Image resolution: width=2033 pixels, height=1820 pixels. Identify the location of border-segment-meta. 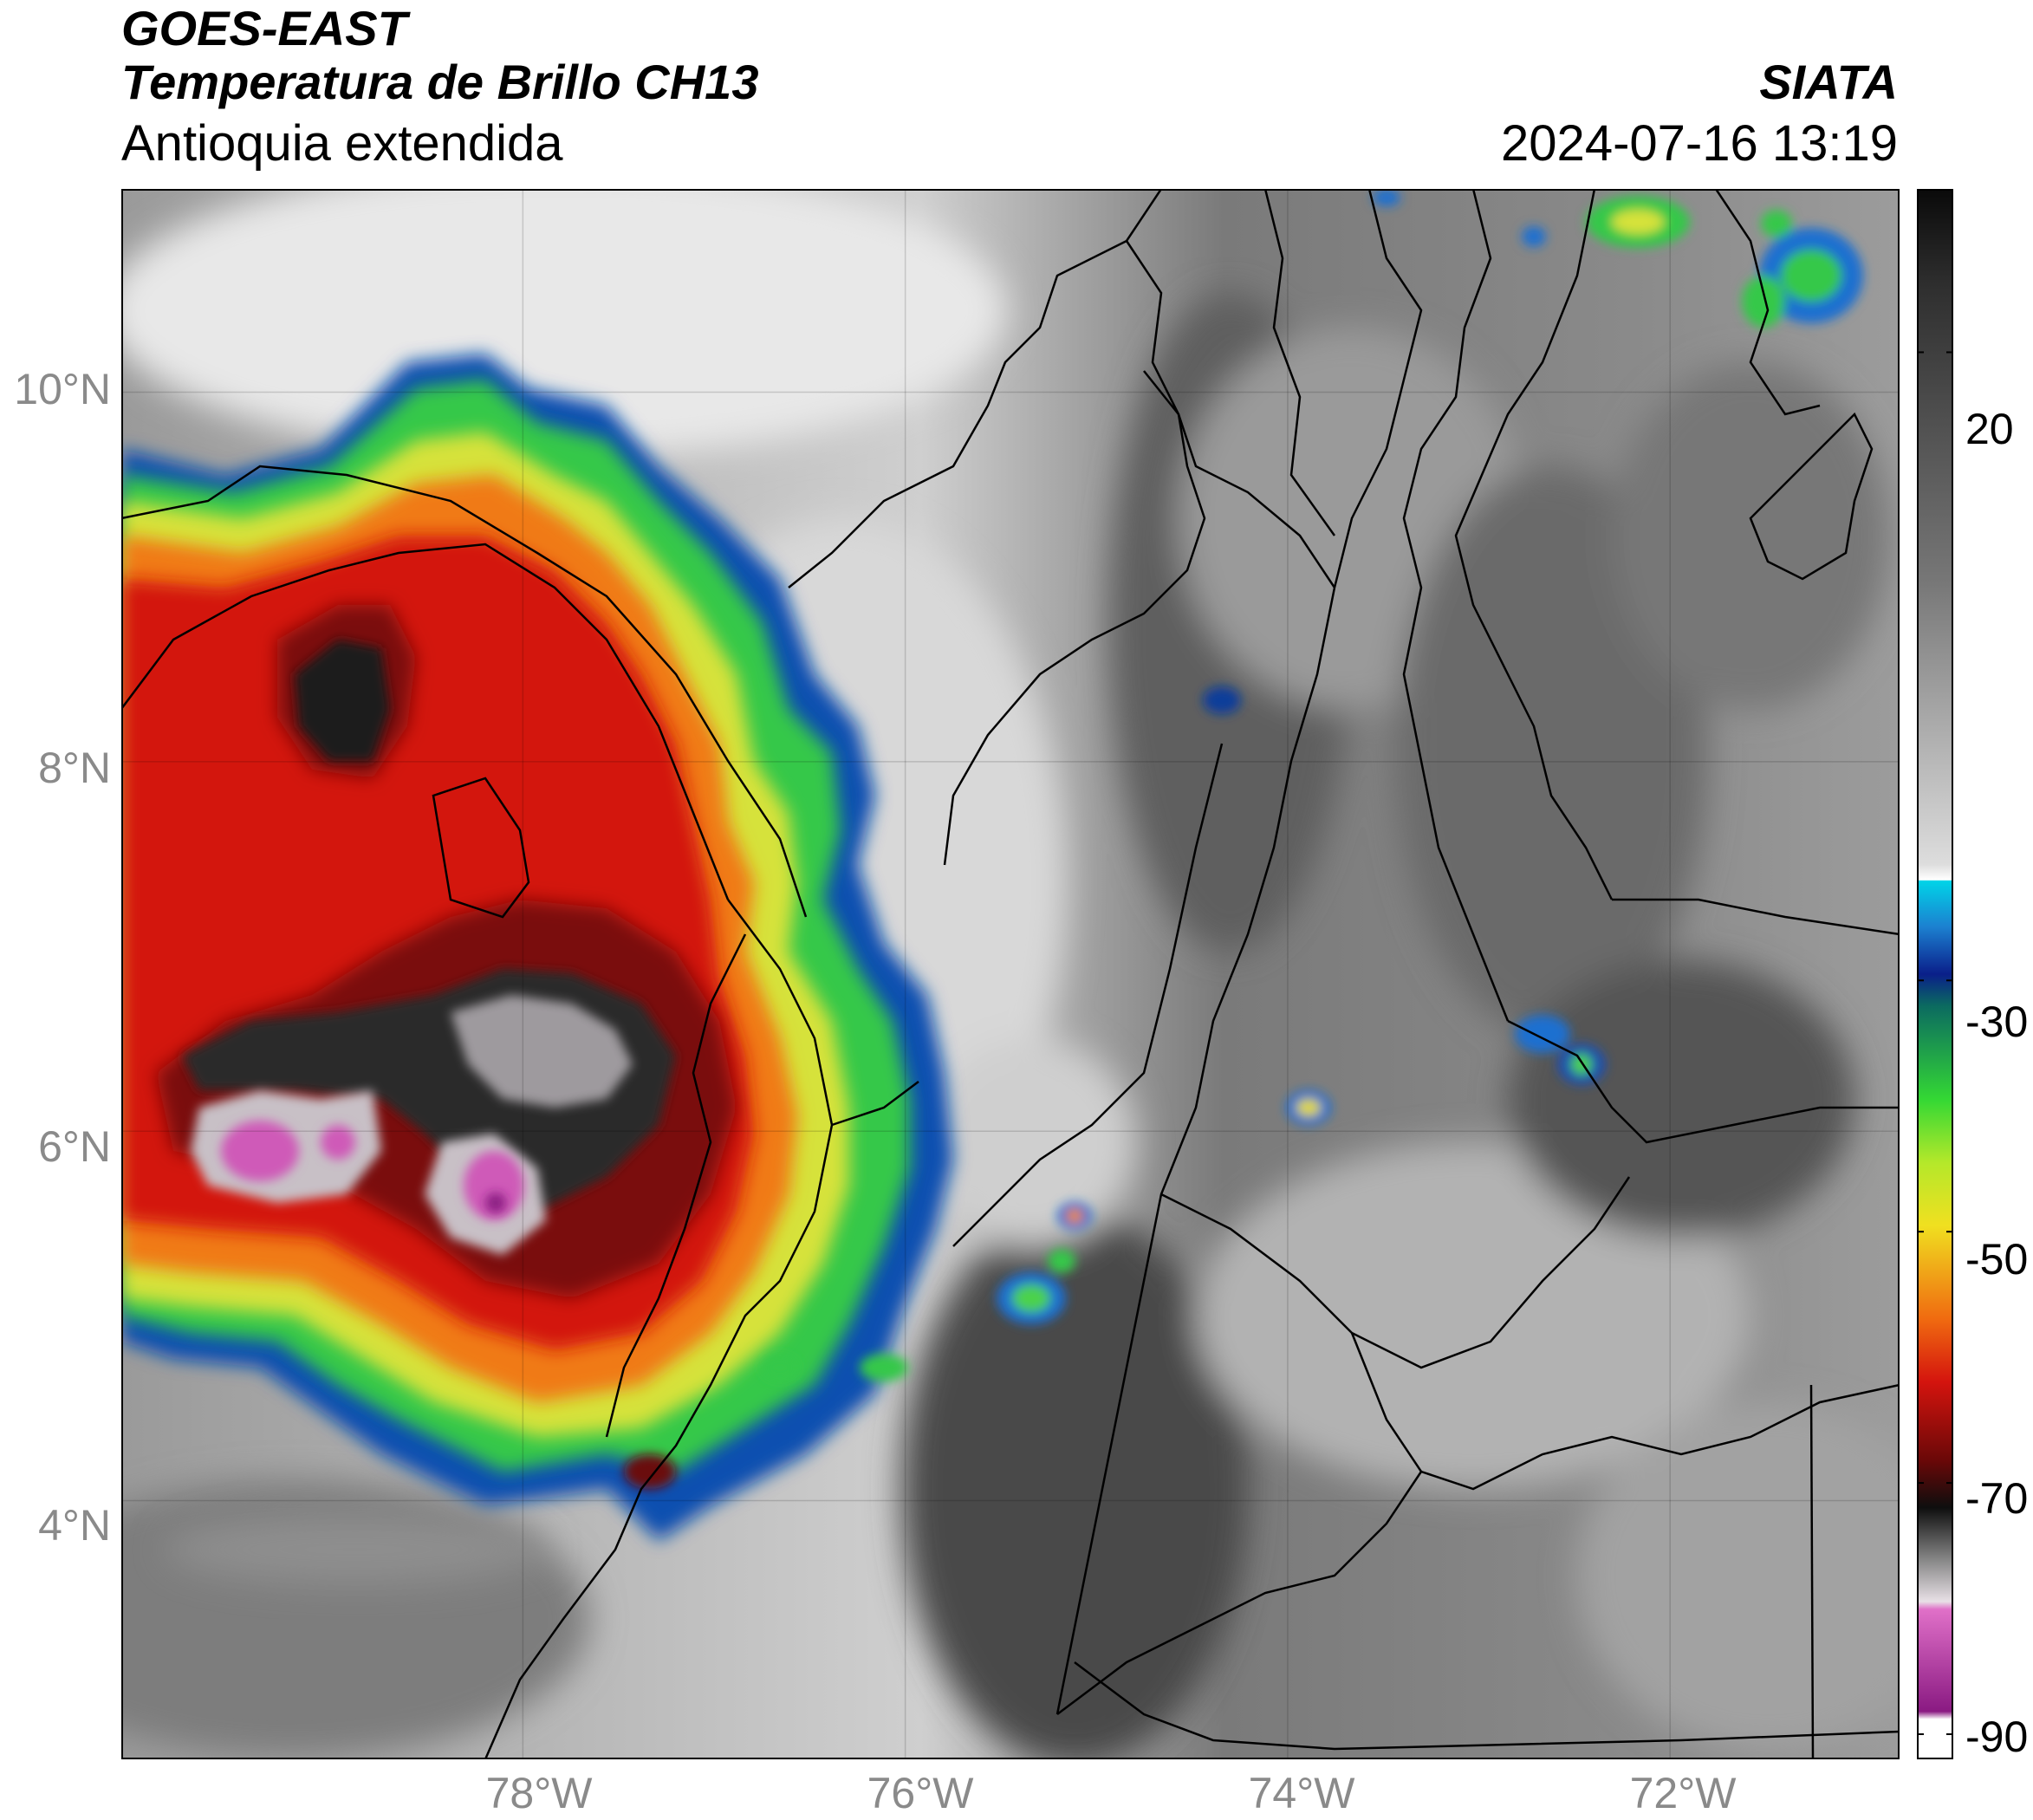
(1703, 1081).